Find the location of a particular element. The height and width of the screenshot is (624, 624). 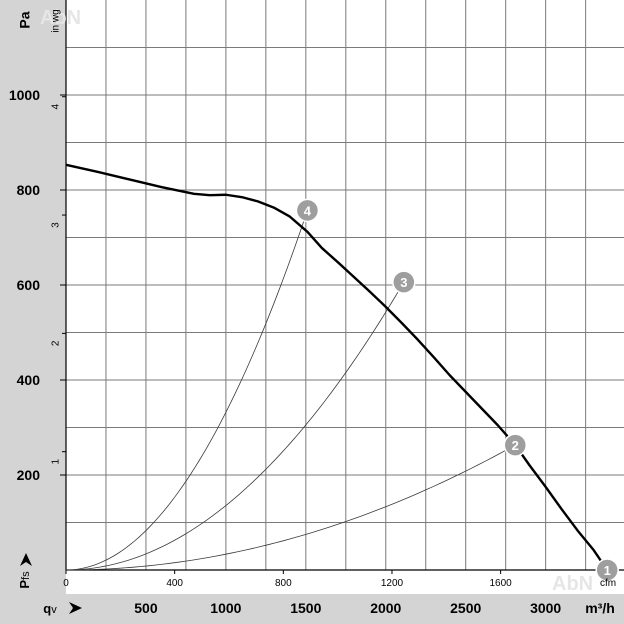

cfm-tick-label: 400 is located at coordinates (174, 583).